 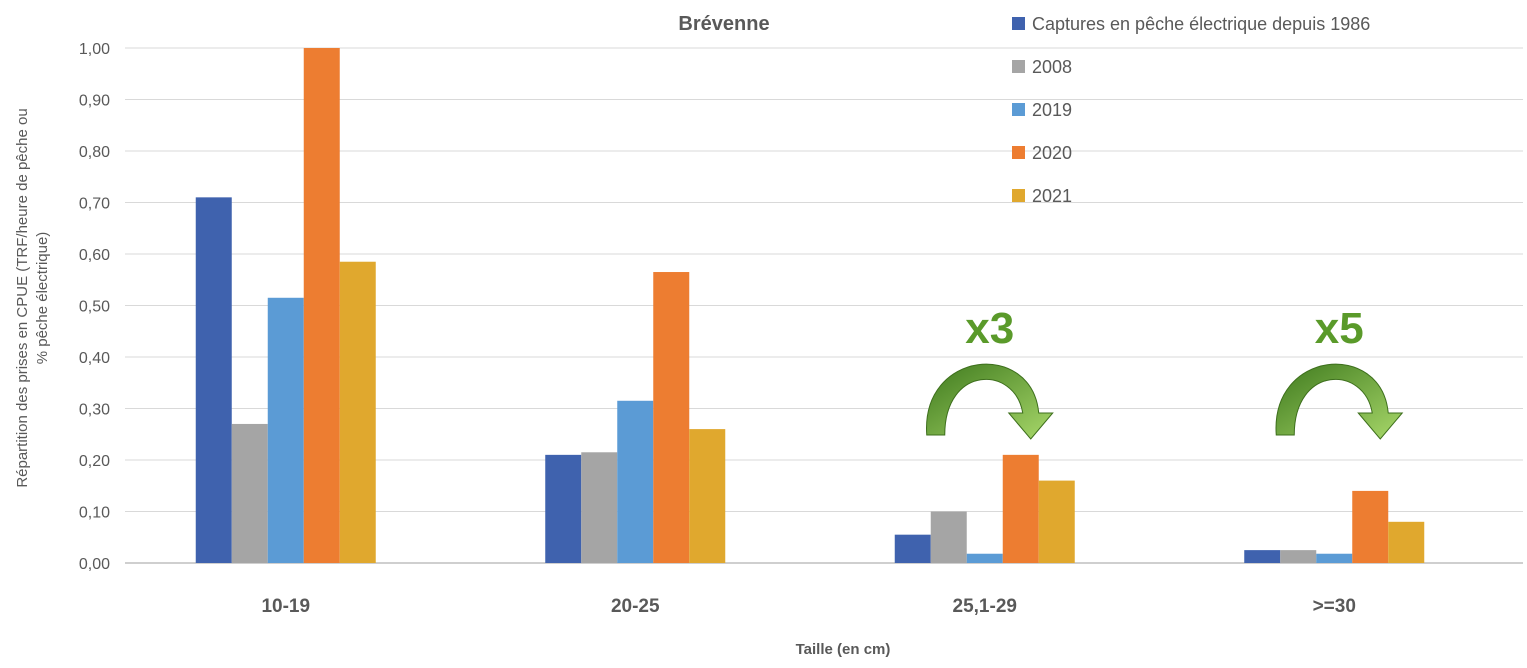 What do you see at coordinates (843, 649) in the screenshot?
I see `x-axis-title: Taille (en cm)` at bounding box center [843, 649].